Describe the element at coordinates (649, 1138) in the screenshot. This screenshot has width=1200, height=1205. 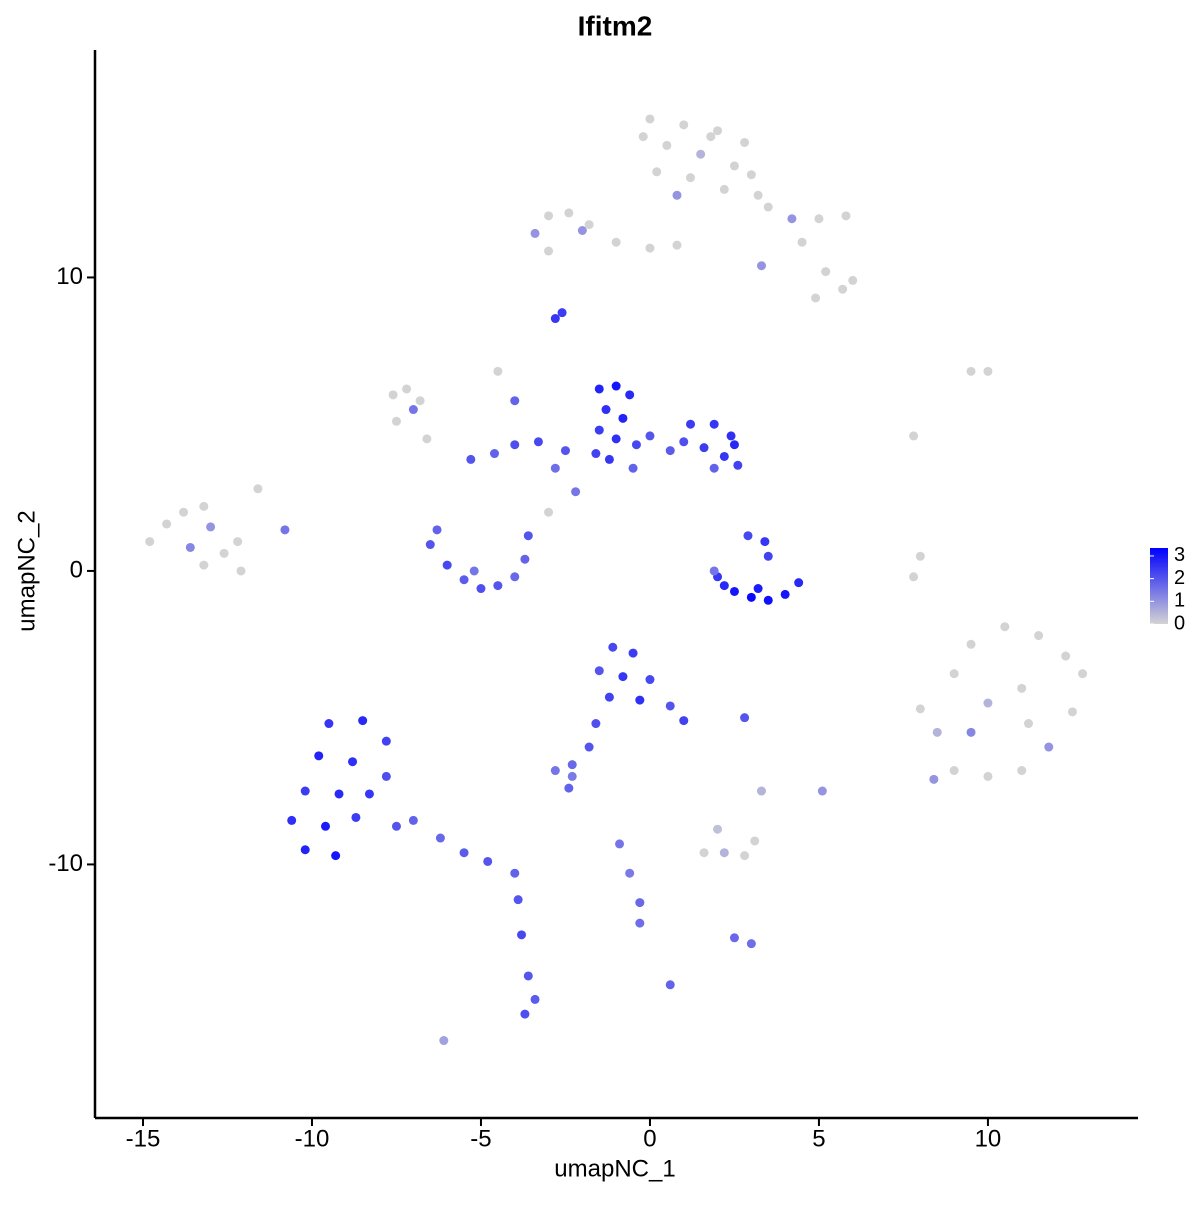
I see `x-tick-label: 0` at that location.